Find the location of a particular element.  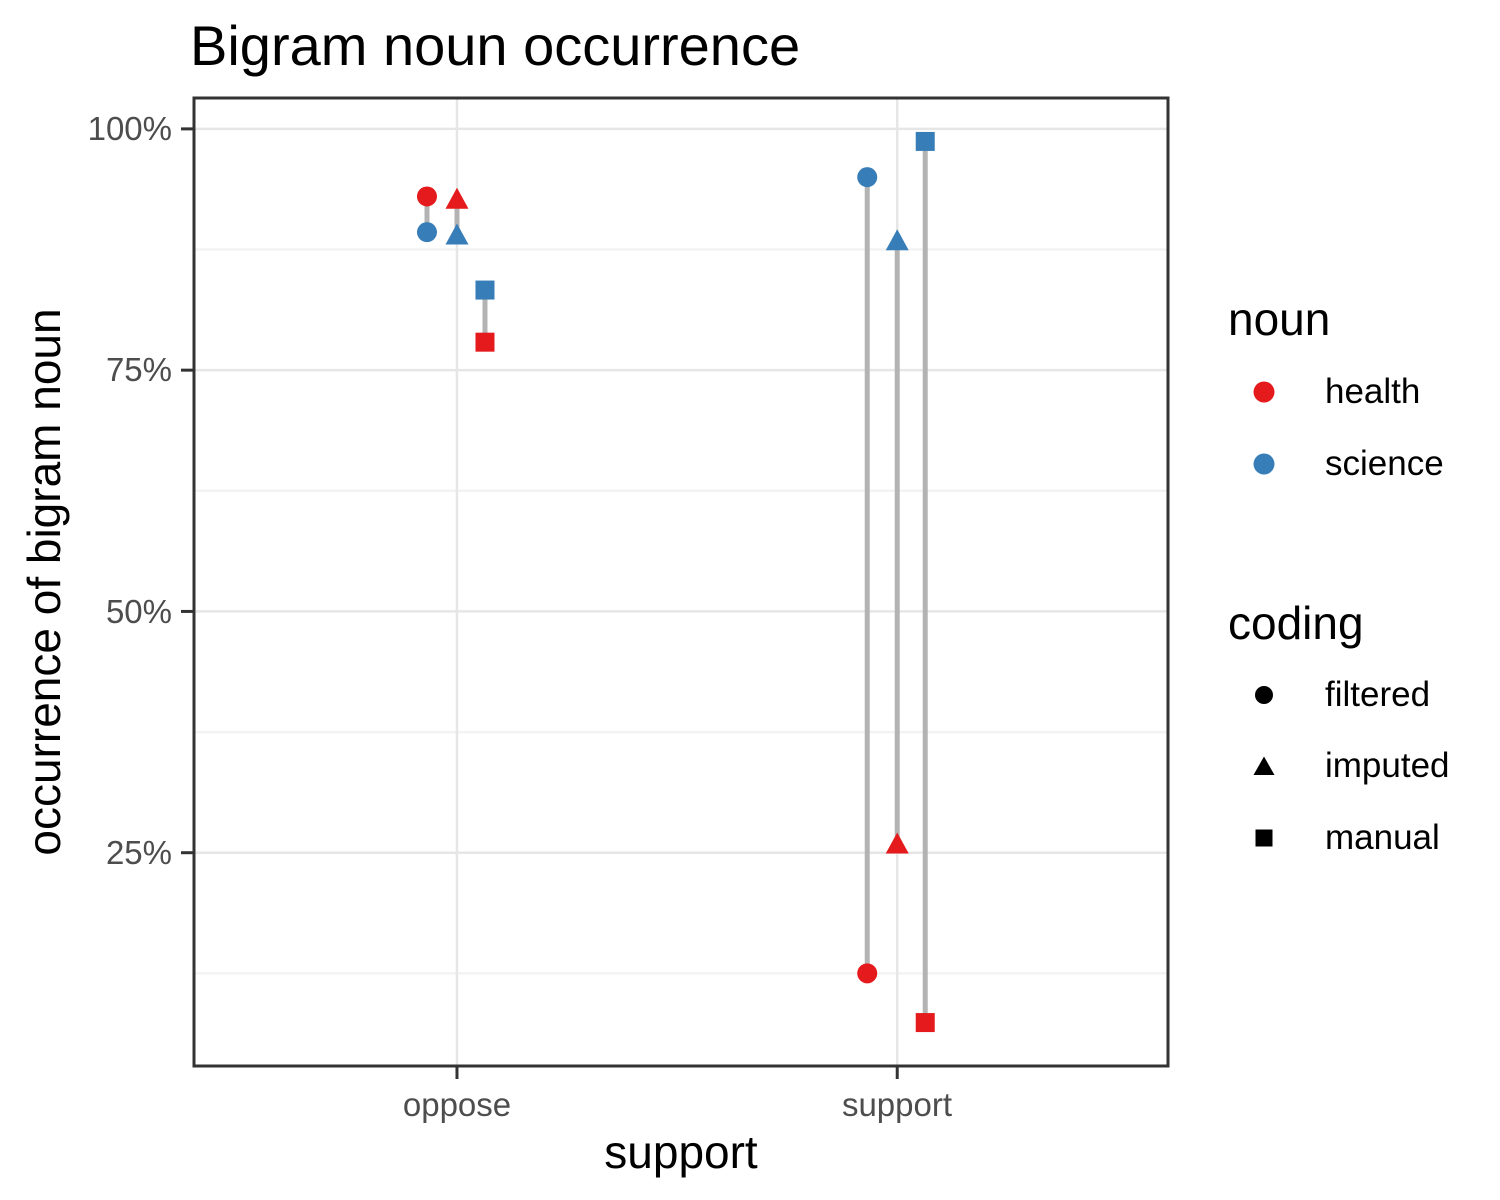

legend-label-filtered: filtered is located at coordinates (1378, 694).